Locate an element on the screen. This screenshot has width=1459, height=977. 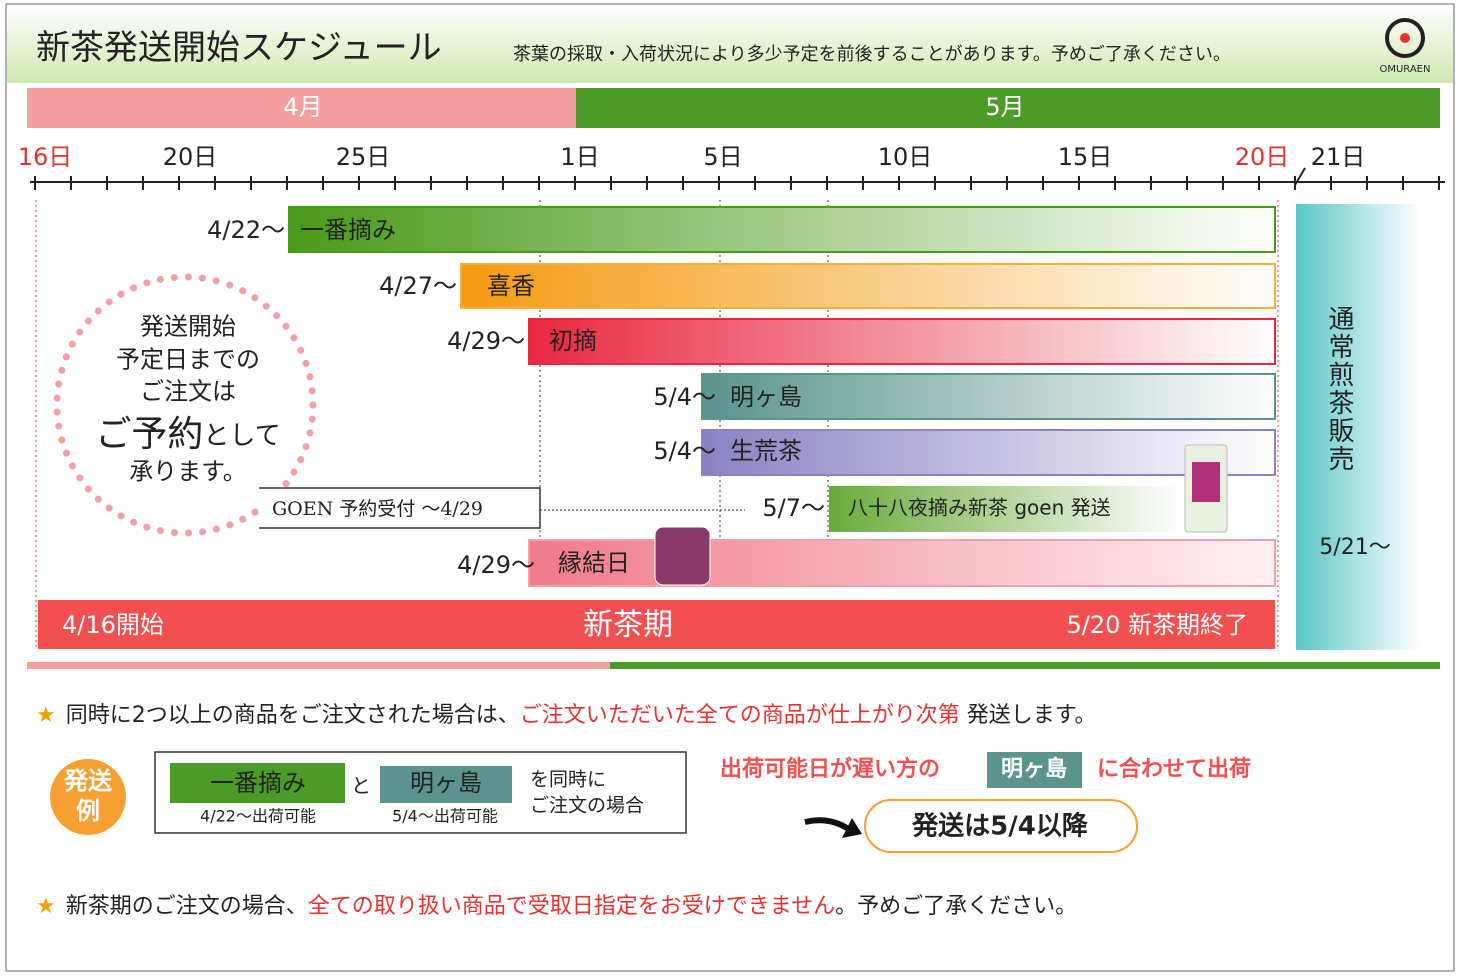
bar-name: 初摘 is located at coordinates (573, 341).